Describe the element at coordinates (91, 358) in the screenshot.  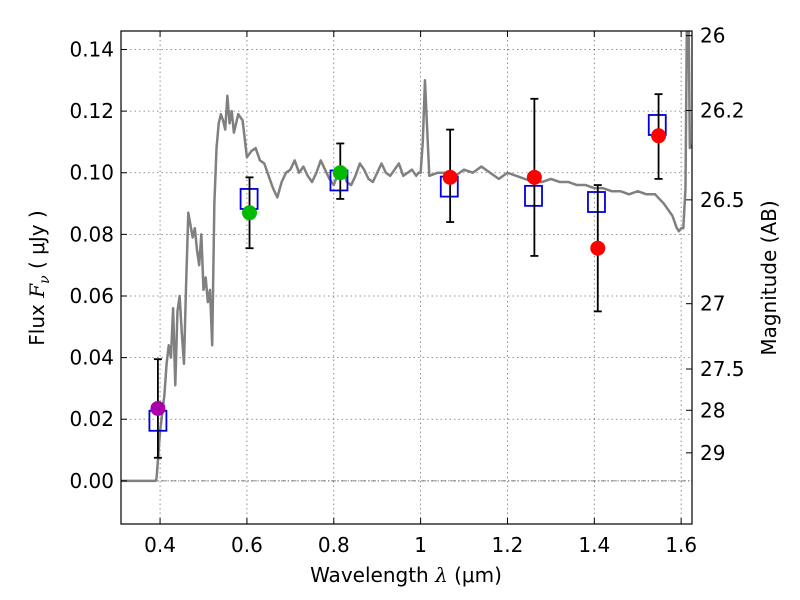
I see `y-tick-label: 0.04` at that location.